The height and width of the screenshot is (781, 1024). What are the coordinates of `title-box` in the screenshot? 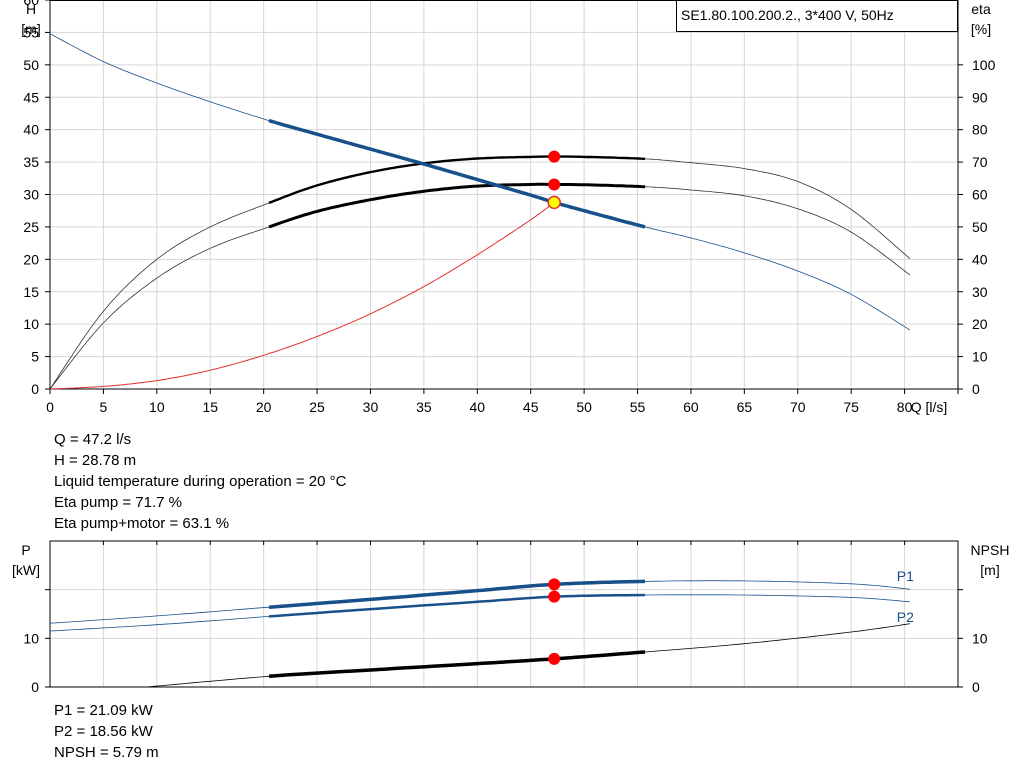 It's located at (817, 16).